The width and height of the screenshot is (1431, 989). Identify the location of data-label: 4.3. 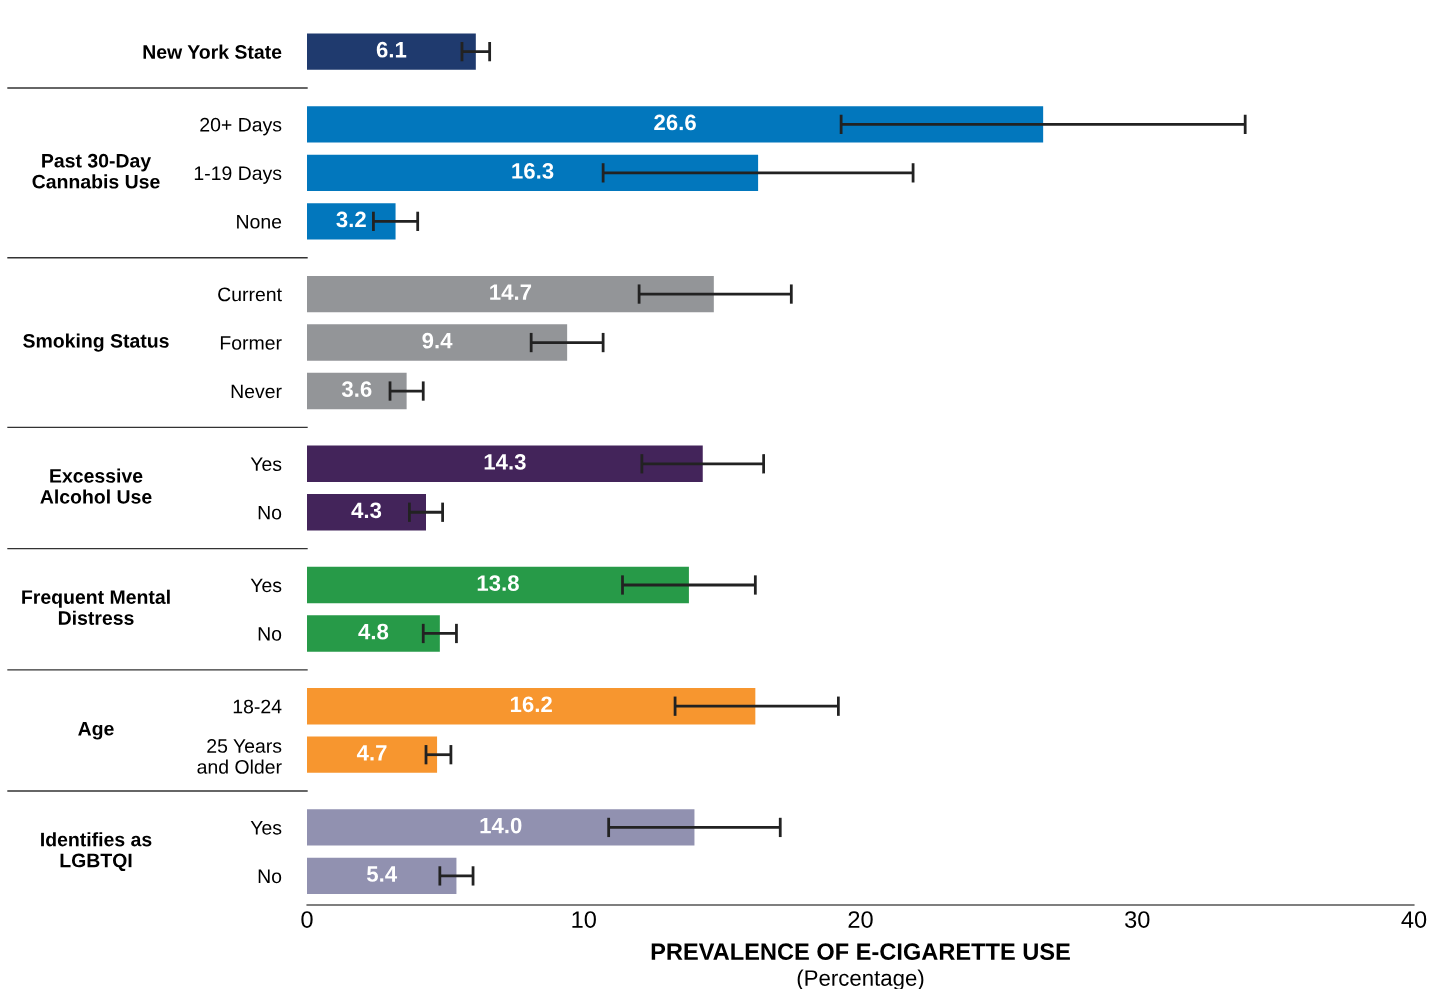
(366, 510).